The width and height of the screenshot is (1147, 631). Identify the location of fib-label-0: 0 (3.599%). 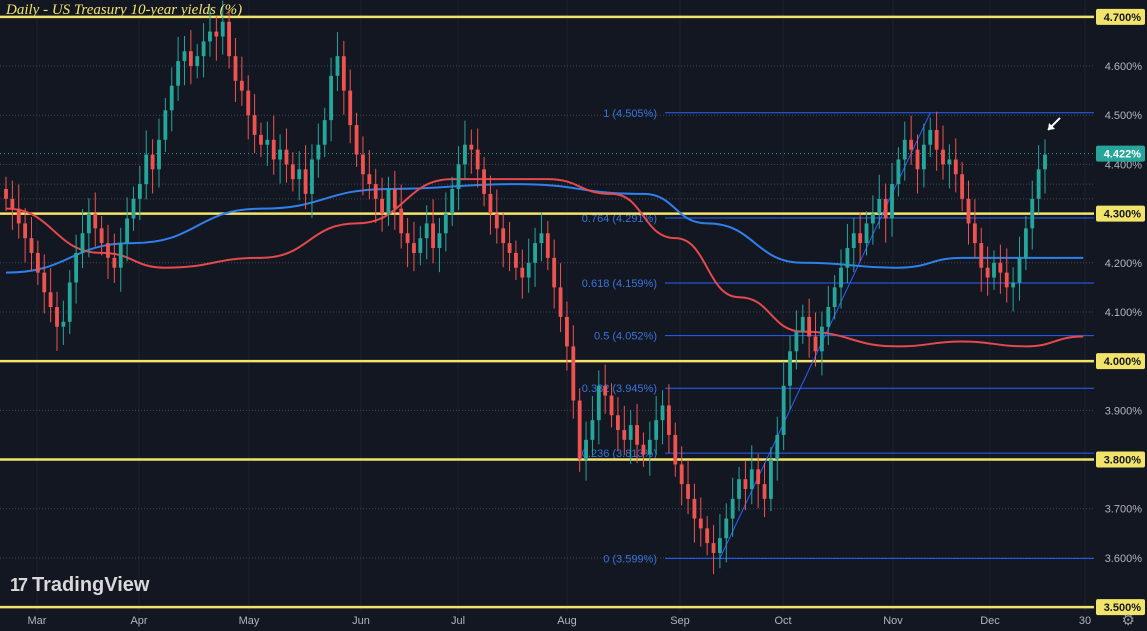
(630, 559).